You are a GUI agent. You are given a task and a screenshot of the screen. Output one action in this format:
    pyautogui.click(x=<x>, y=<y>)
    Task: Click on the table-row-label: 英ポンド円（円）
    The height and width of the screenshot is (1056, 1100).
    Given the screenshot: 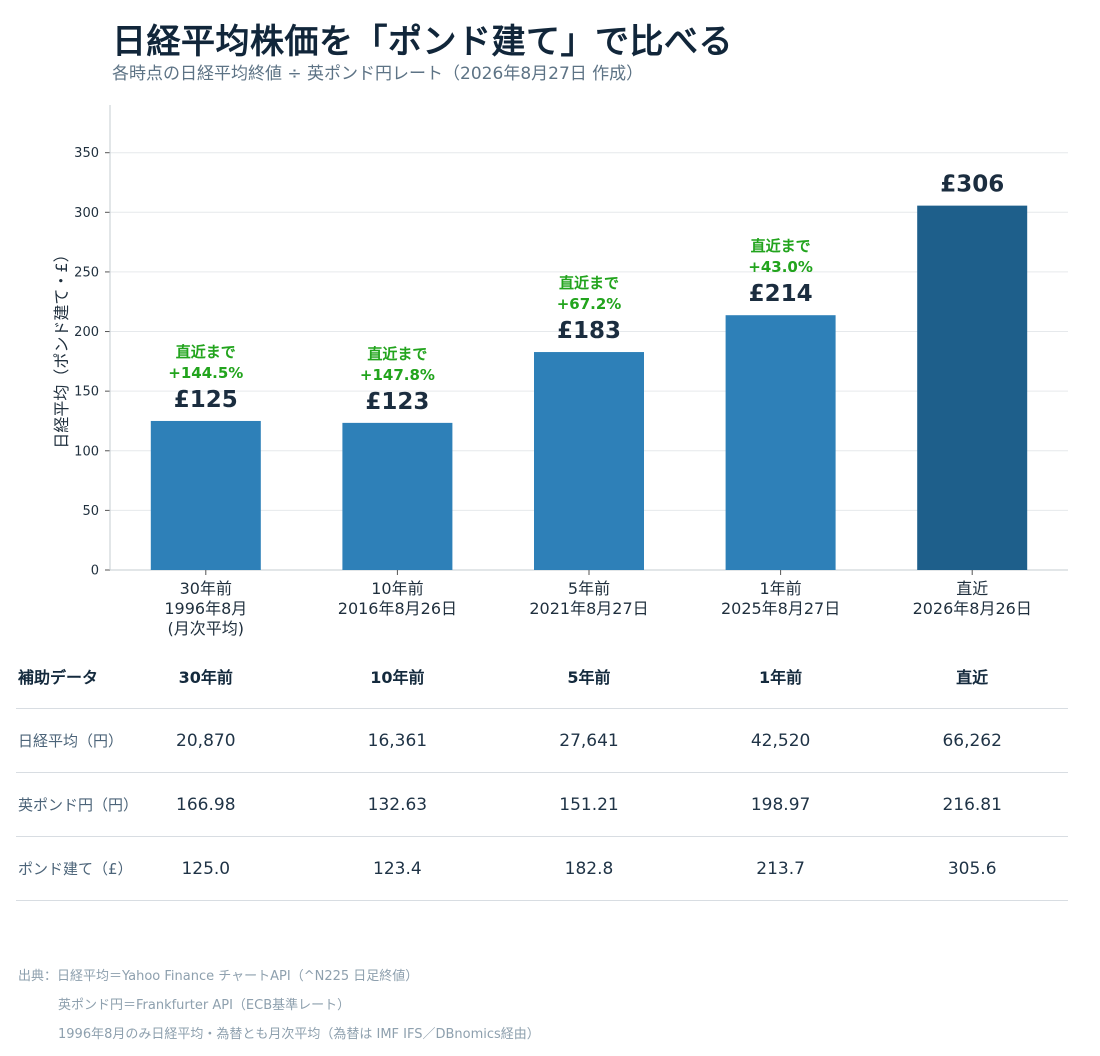 What is the action you would take?
    pyautogui.click(x=78, y=805)
    